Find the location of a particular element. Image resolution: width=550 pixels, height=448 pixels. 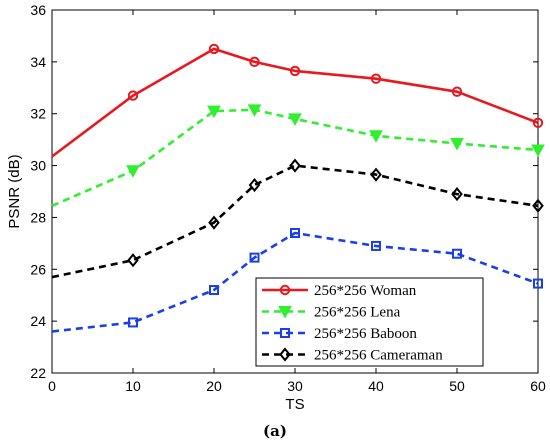

y-tick-label: 32 is located at coordinates (38, 114).